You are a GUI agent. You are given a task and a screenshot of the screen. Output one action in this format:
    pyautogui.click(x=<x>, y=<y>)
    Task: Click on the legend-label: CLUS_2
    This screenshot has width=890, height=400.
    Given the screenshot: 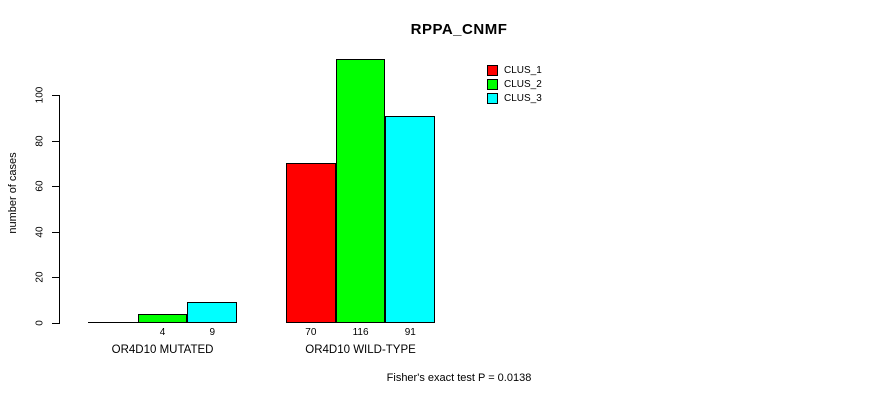 What is the action you would take?
    pyautogui.click(x=523, y=84)
    